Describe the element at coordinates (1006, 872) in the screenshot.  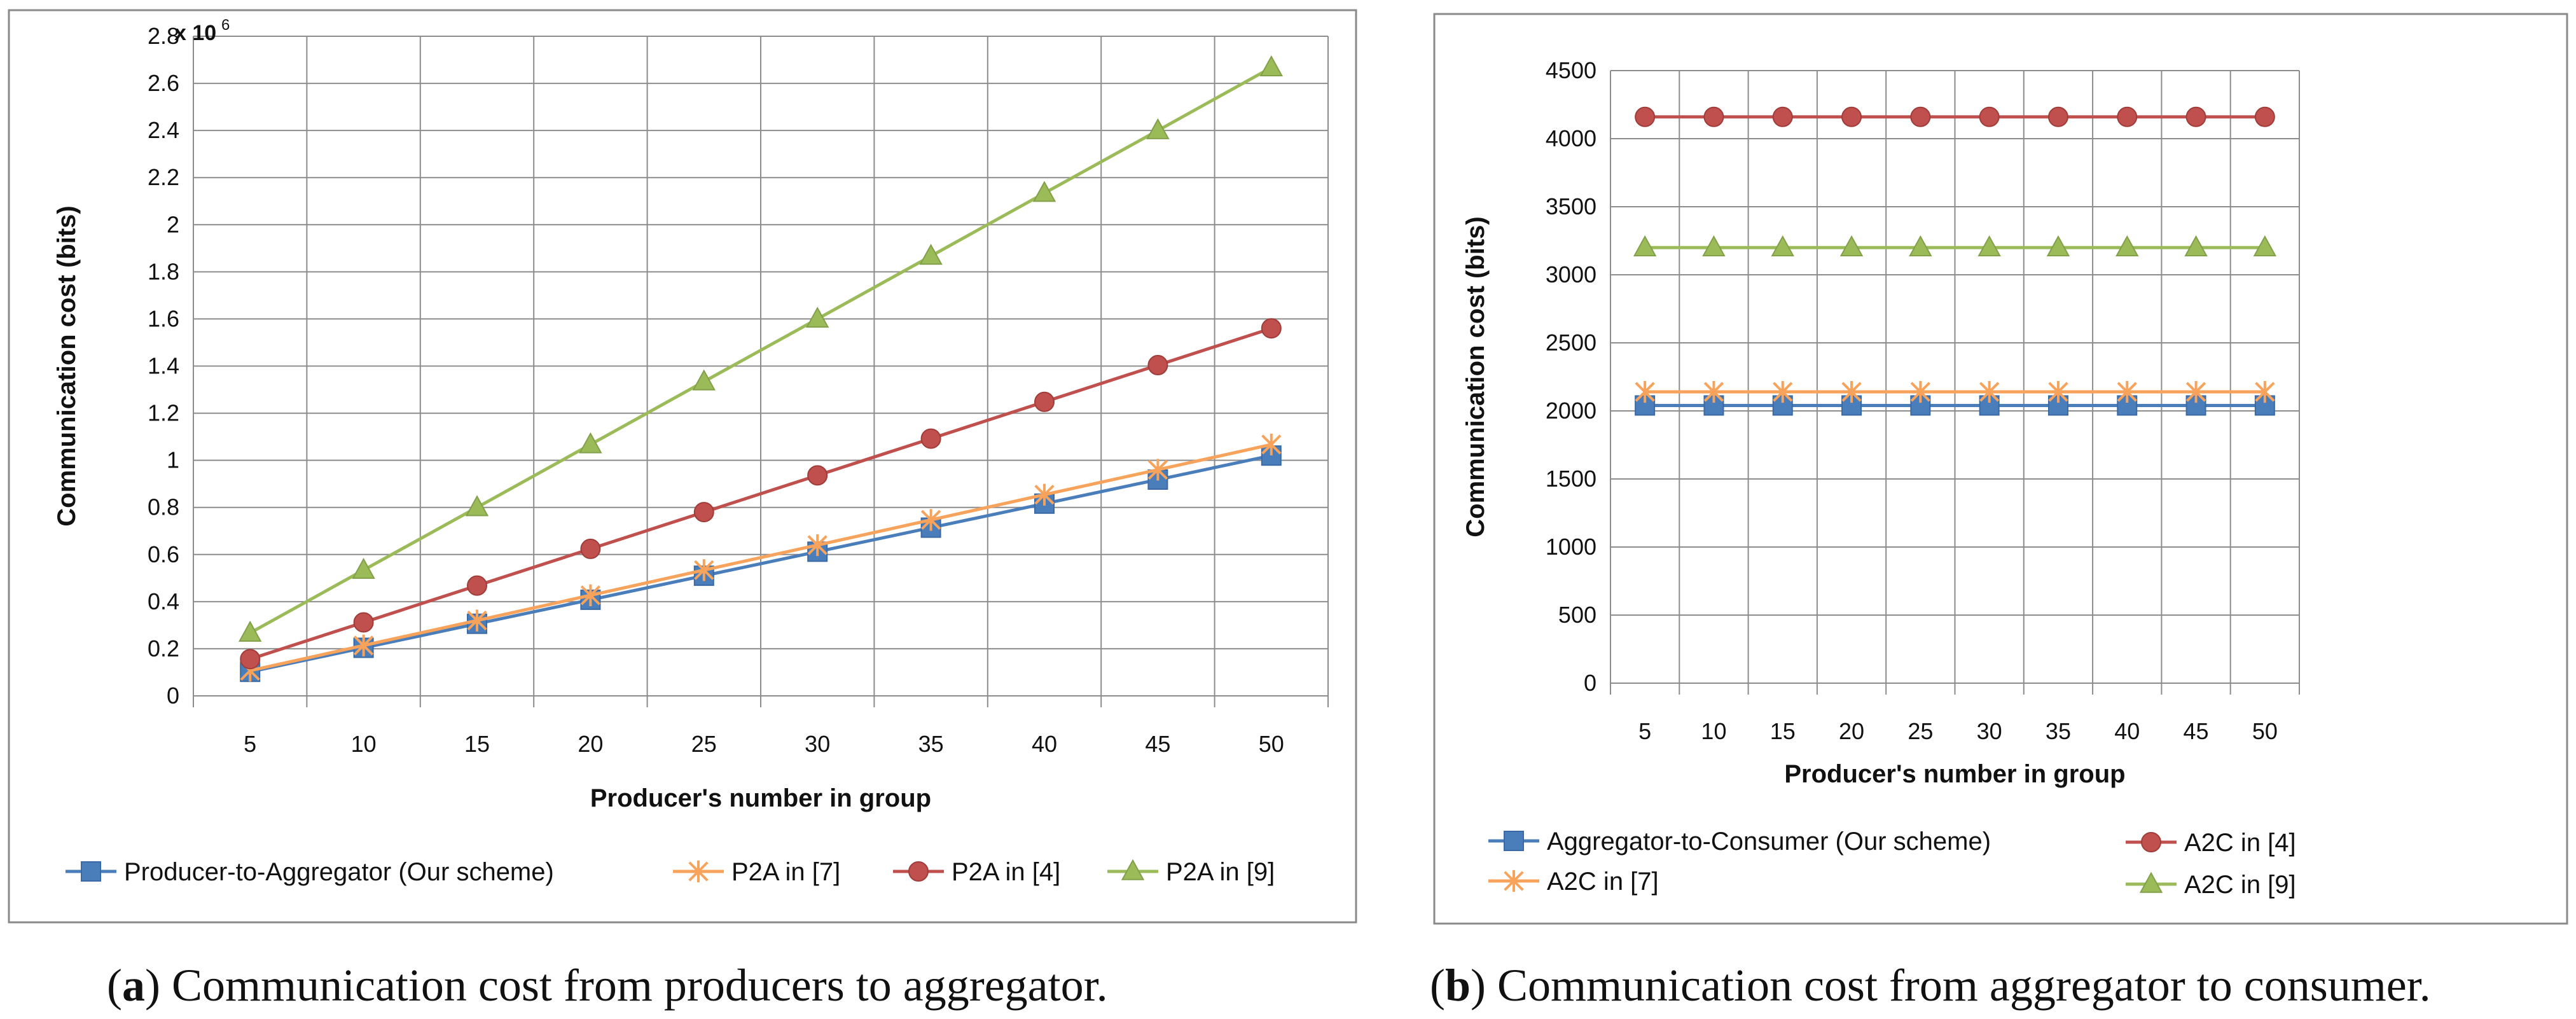
I see `chart-a-legend-2-label: P2A in [4]` at that location.